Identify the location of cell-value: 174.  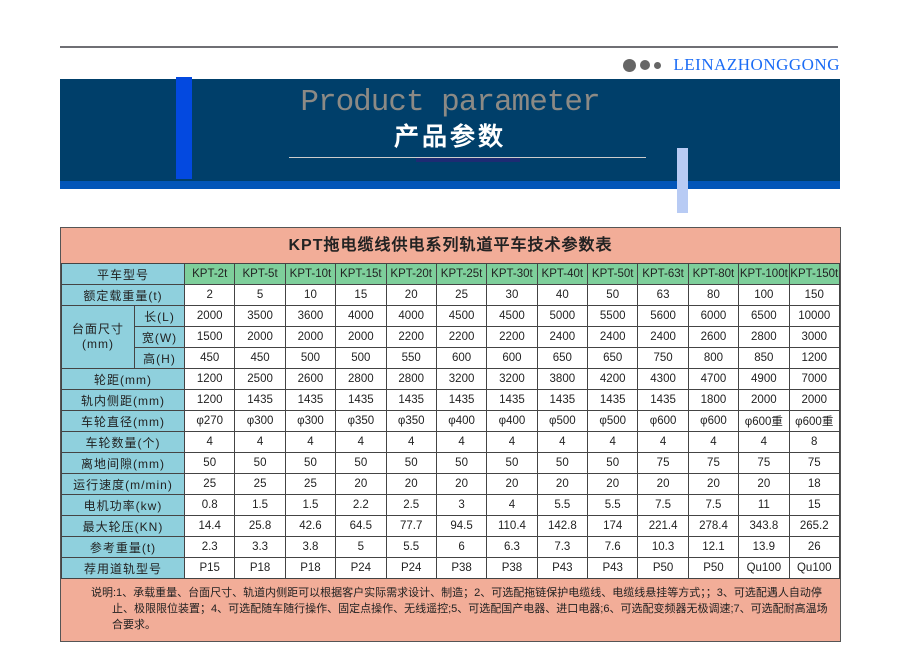
(613, 526).